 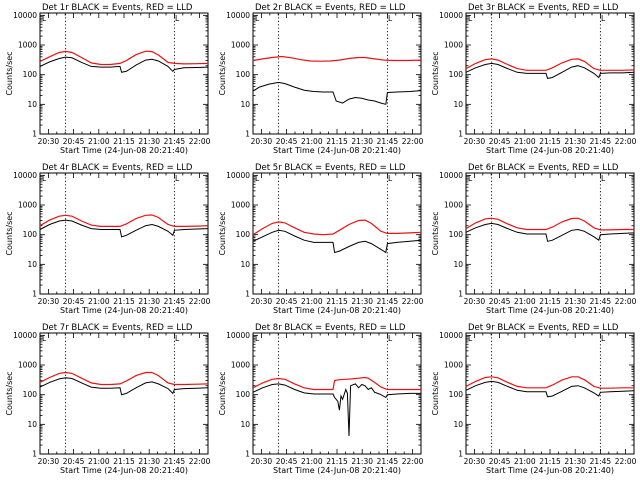 I want to click on panel-title: Det 4r BLACK = Events, RED = LLD, so click(x=117, y=168).